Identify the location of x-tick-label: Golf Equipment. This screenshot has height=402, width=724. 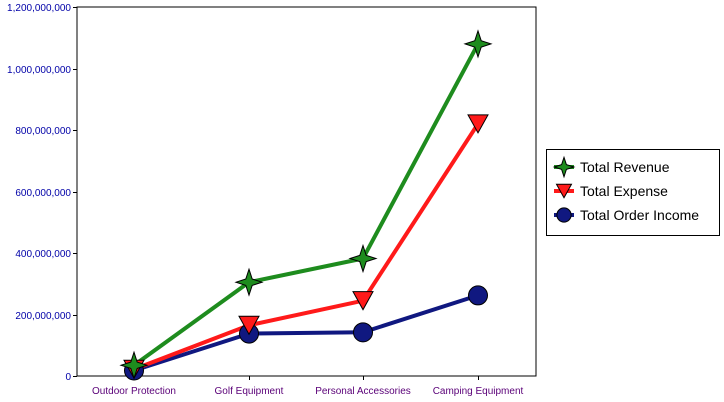
(249, 391).